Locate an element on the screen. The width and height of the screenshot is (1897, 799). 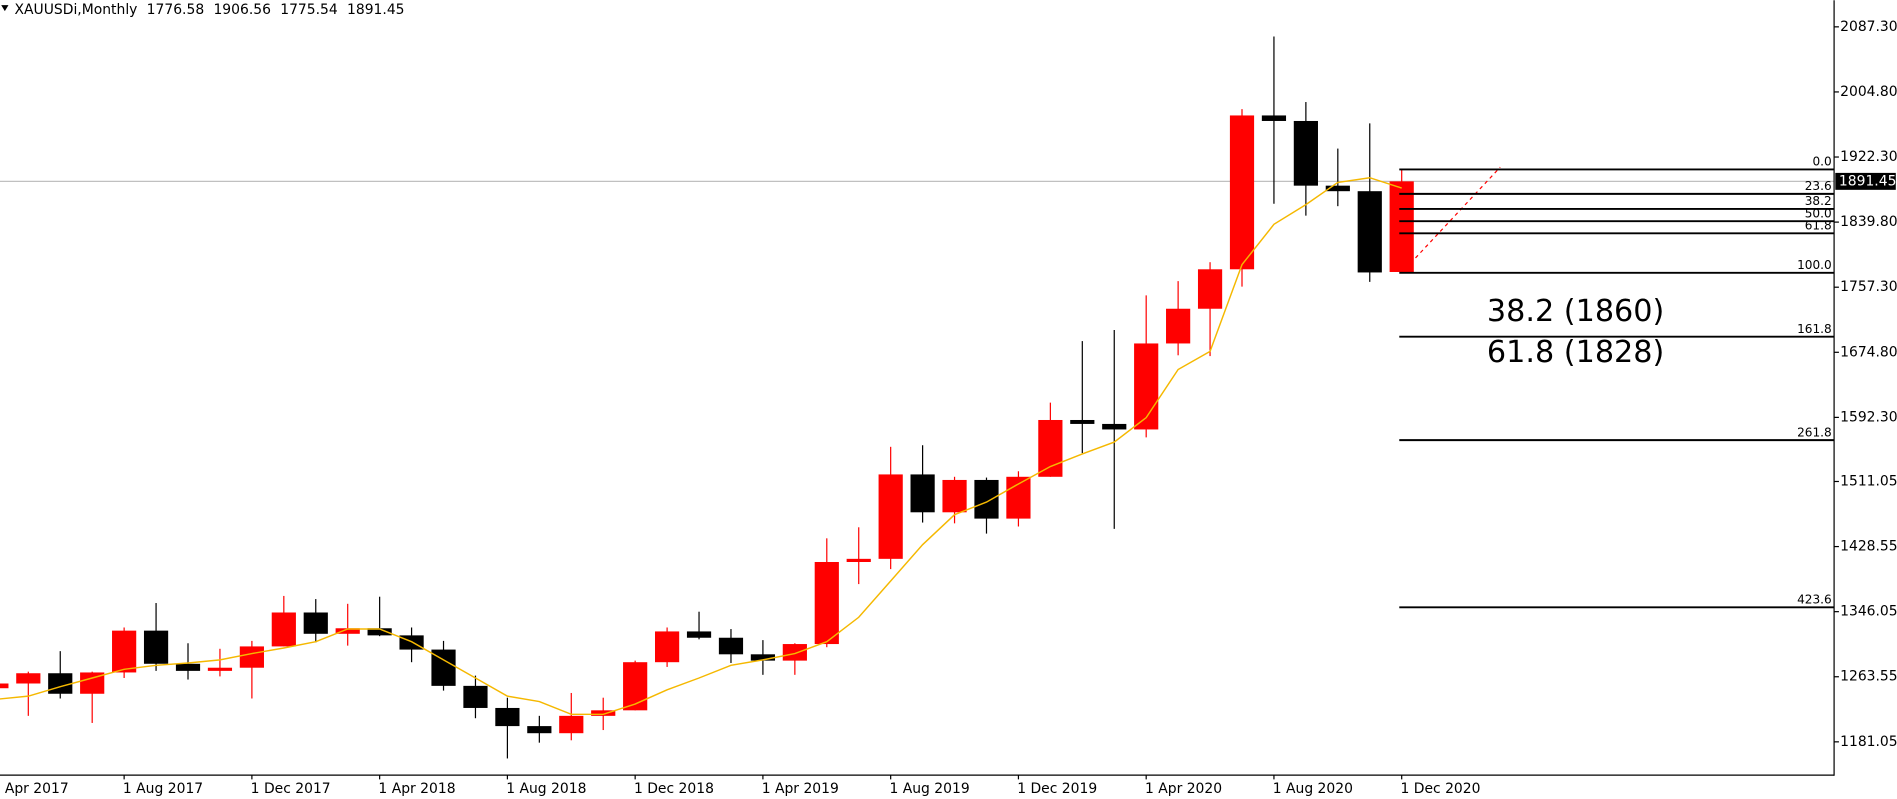
x-tick-label: 1 Aug 2019 is located at coordinates (929, 789).